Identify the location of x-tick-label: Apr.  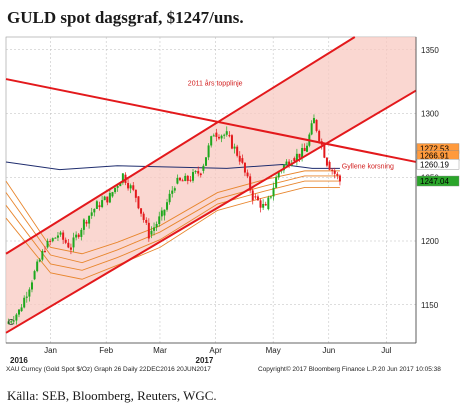
(215, 350).